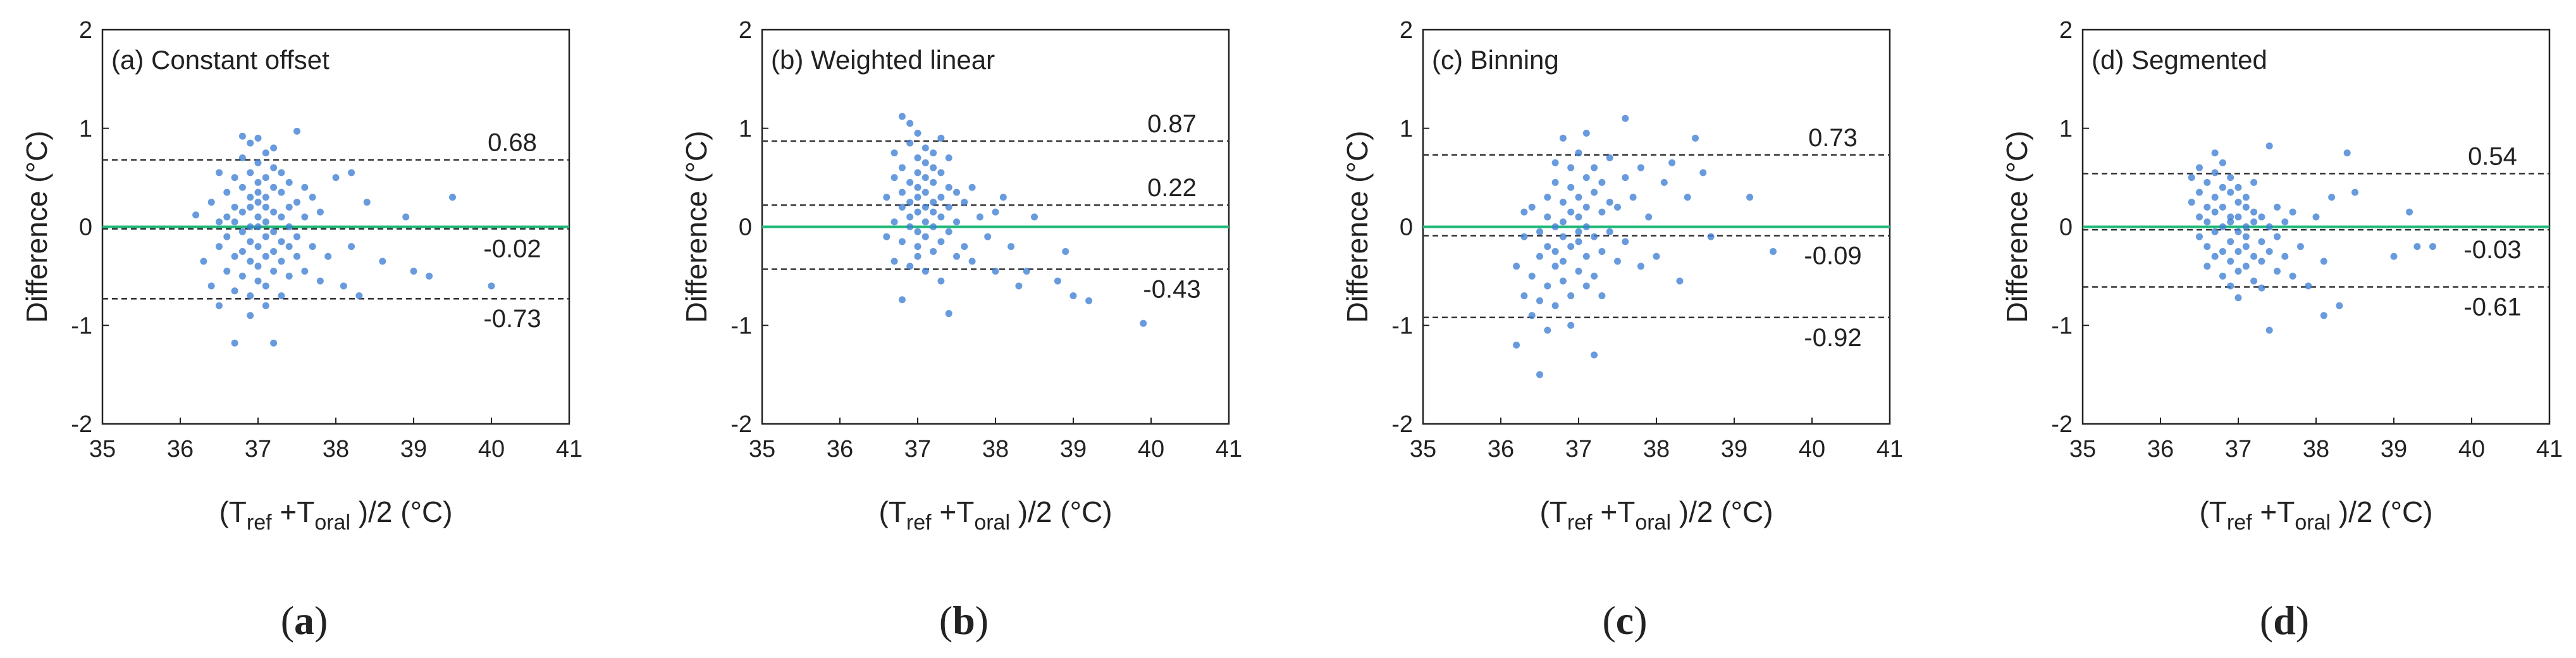 The height and width of the screenshot is (658, 2576). I want to click on y-tick-label: -1, so click(1402, 326).